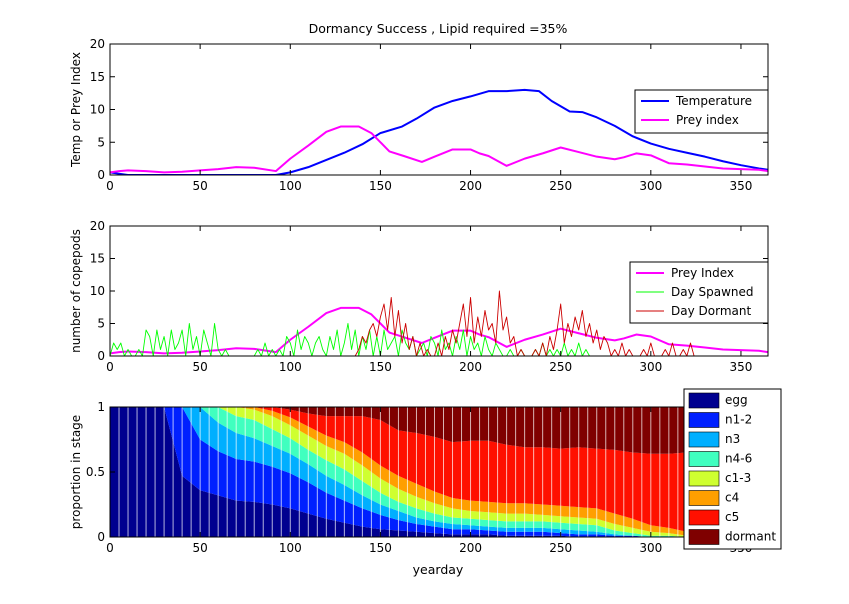 Image resolution: width=849 pixels, height=604 pixels. I want to click on legend: Temperature Prey index, so click(701, 111).